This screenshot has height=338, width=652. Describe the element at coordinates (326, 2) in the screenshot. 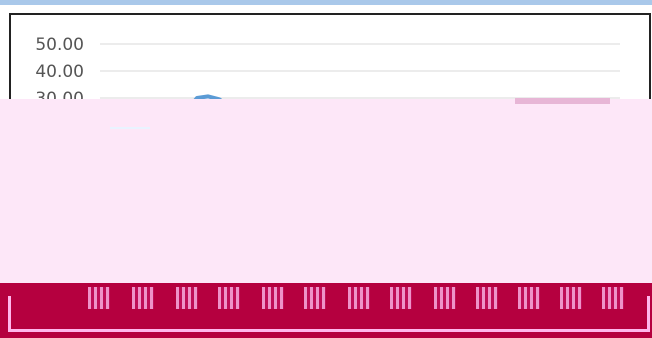

I see `top-rule` at that location.